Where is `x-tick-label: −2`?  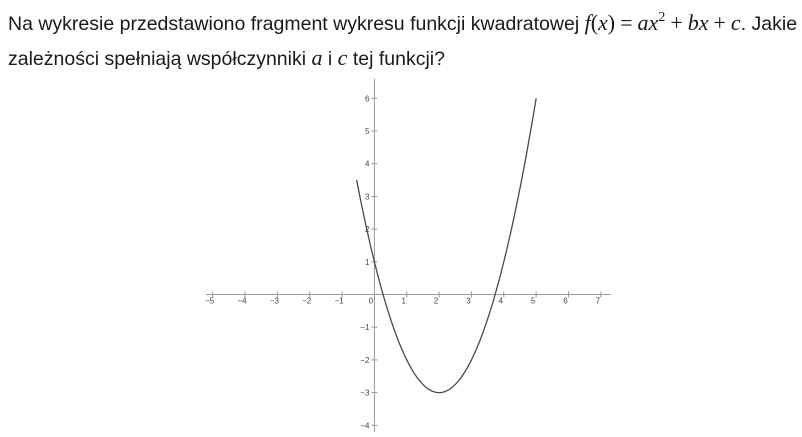
x-tick-label: −2 is located at coordinates (307, 301).